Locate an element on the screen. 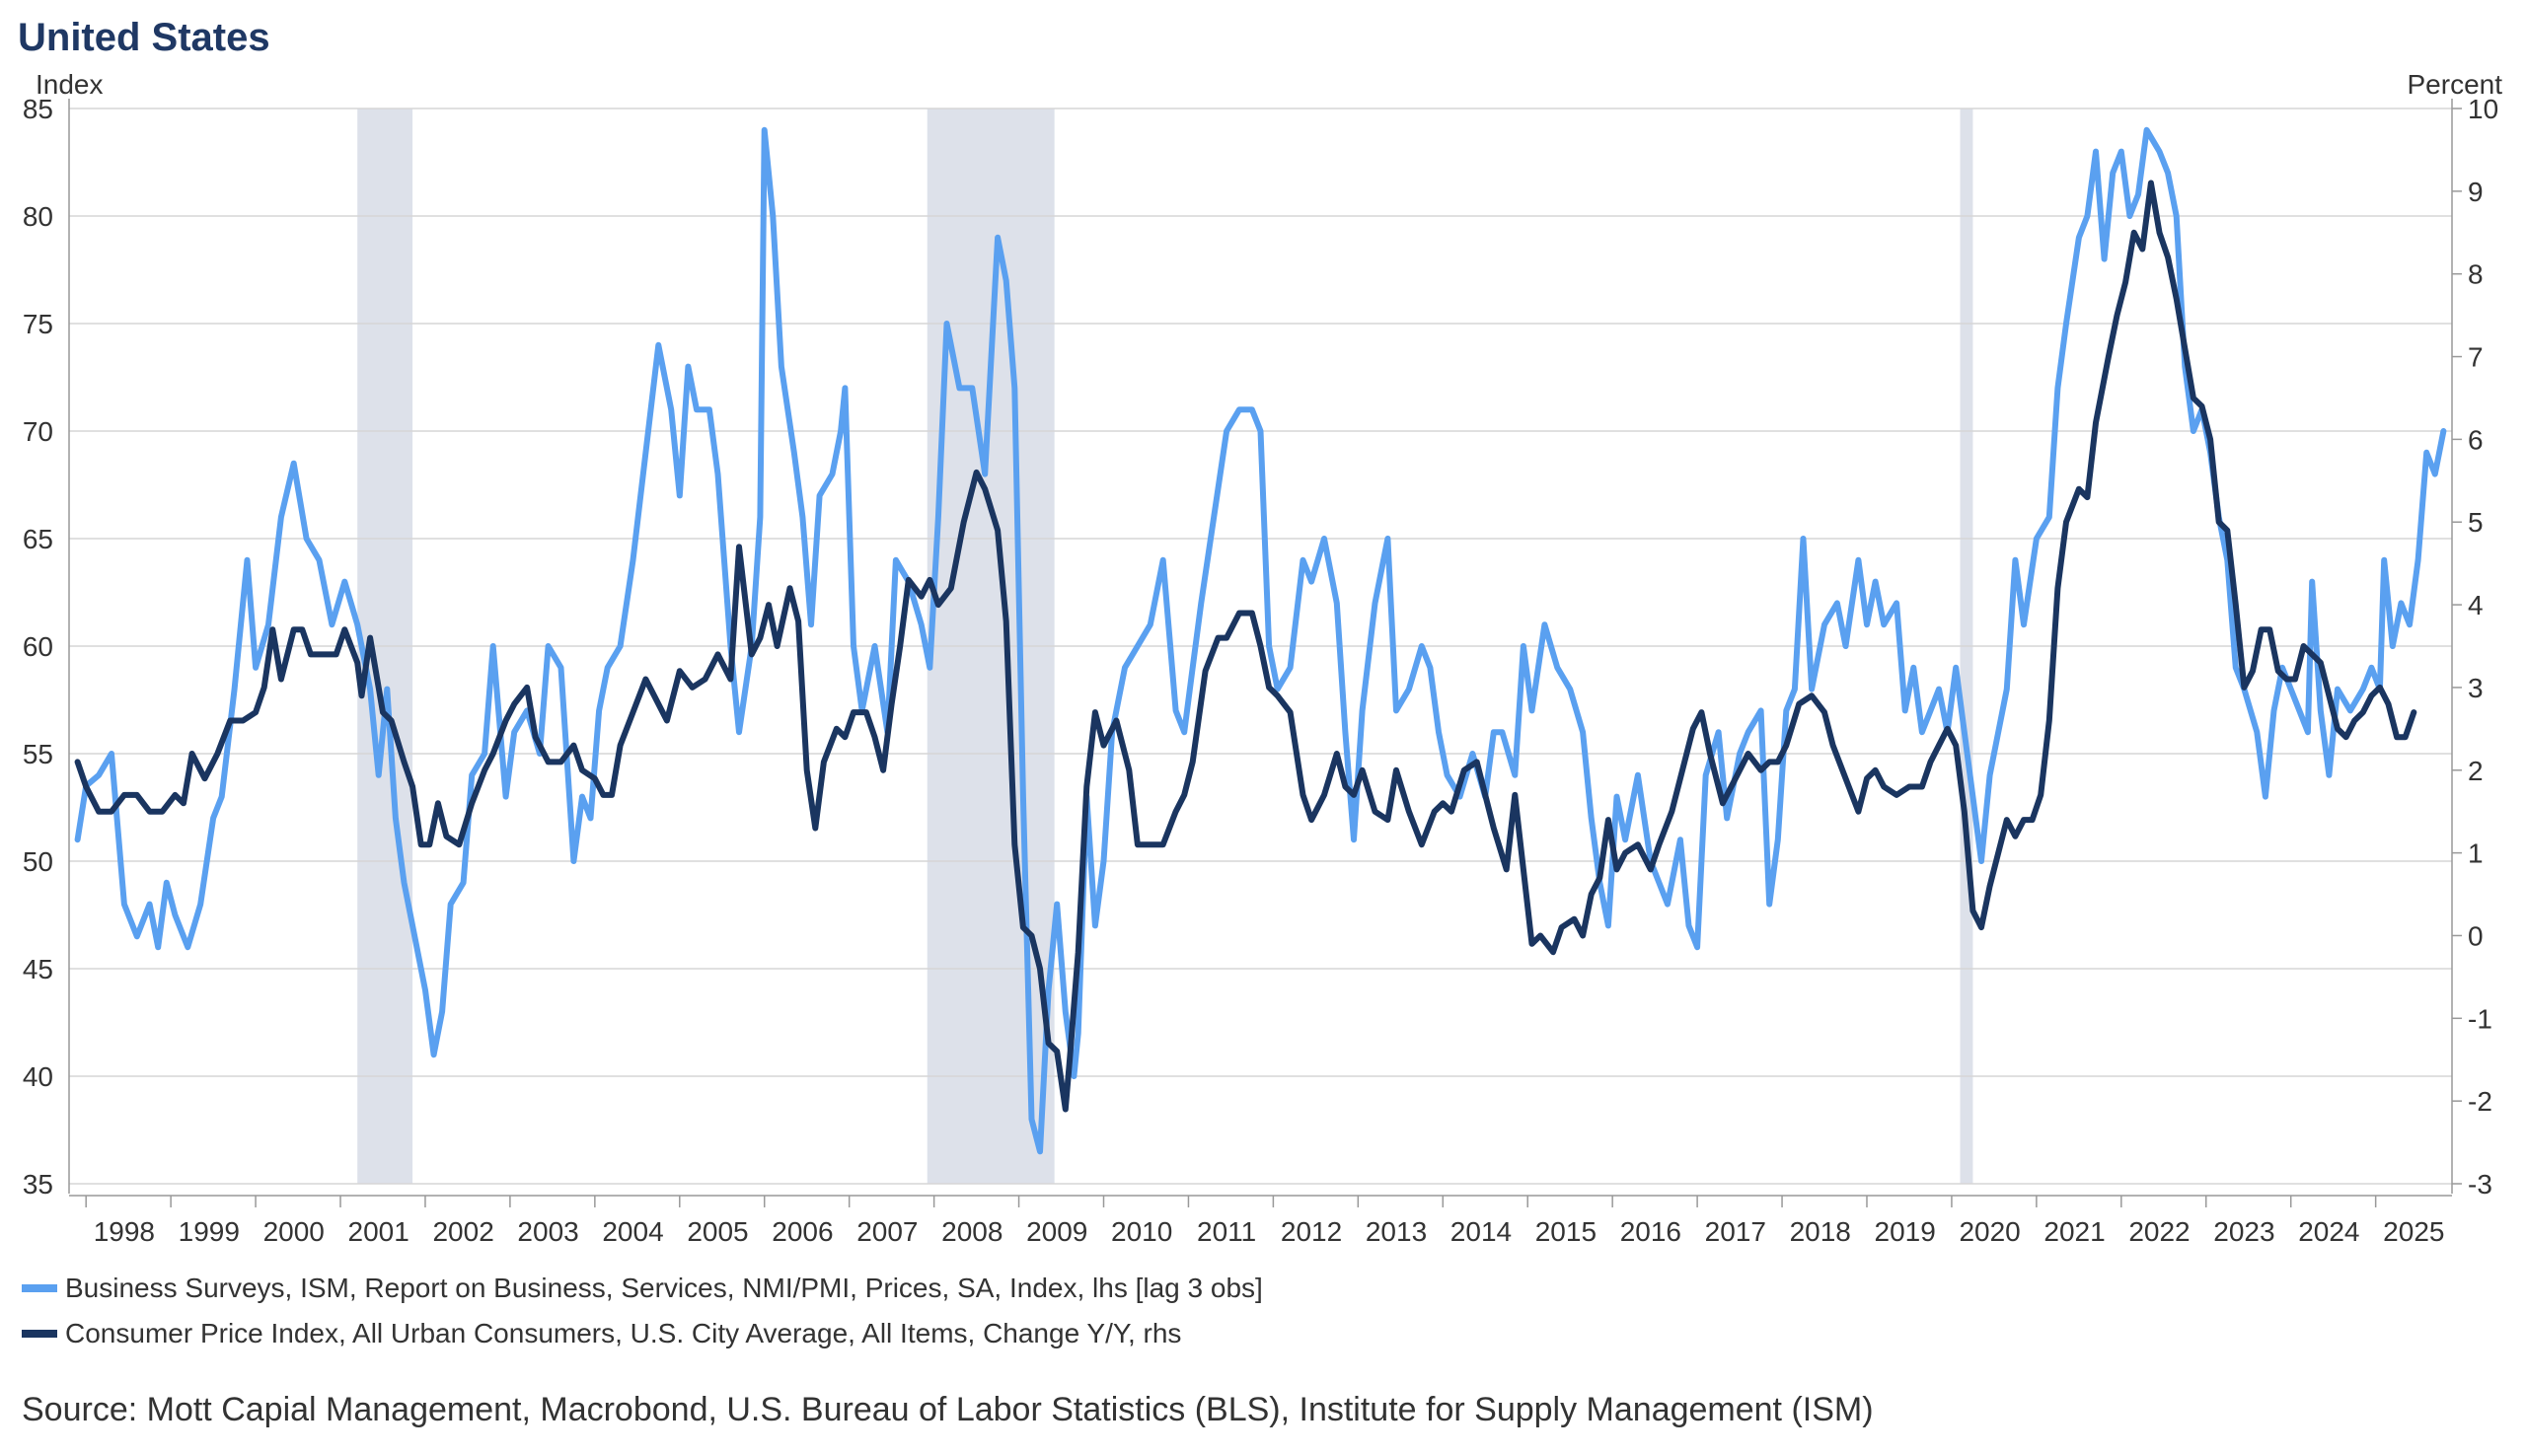 This screenshot has width=2526, height=1456. legend-swatch-cpi is located at coordinates (39, 1334).